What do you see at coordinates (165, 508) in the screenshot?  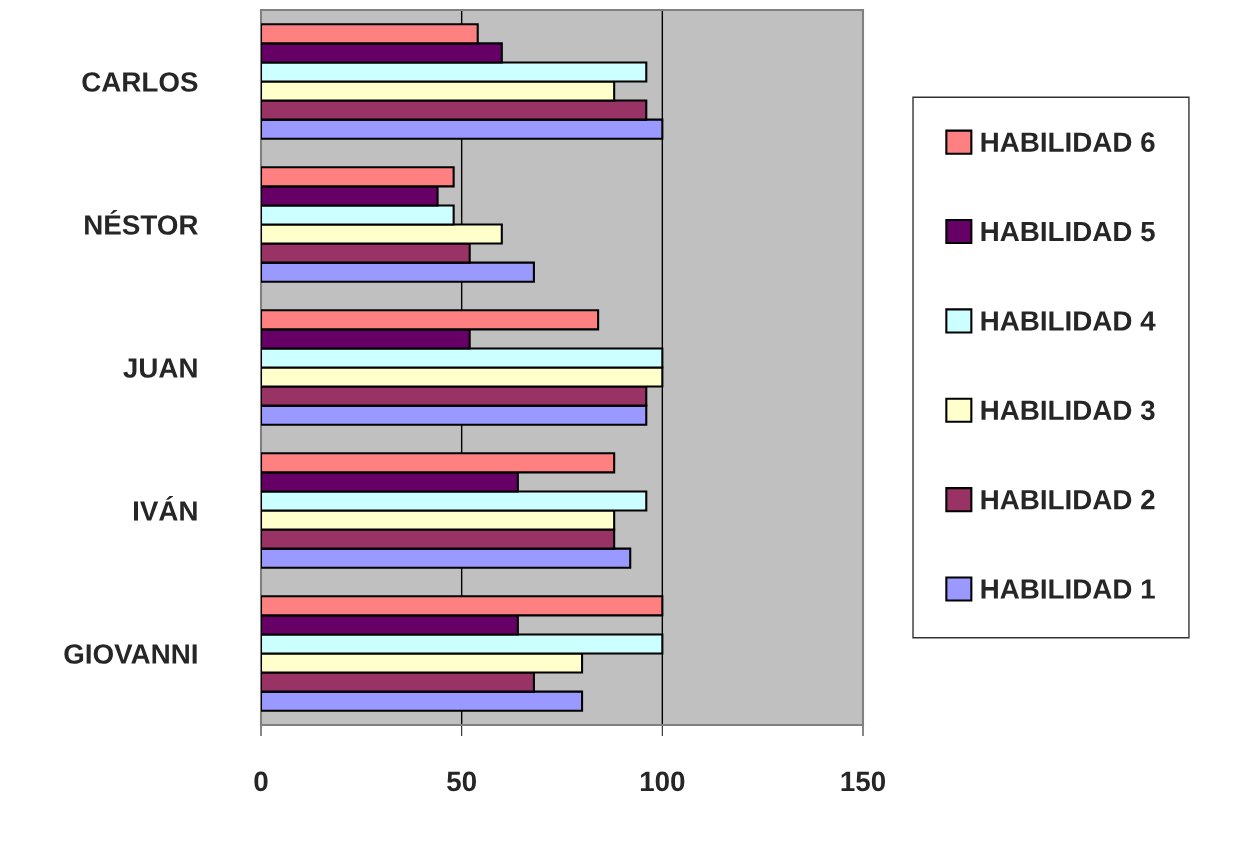 I see `y-tick-label: IVÁN` at bounding box center [165, 508].